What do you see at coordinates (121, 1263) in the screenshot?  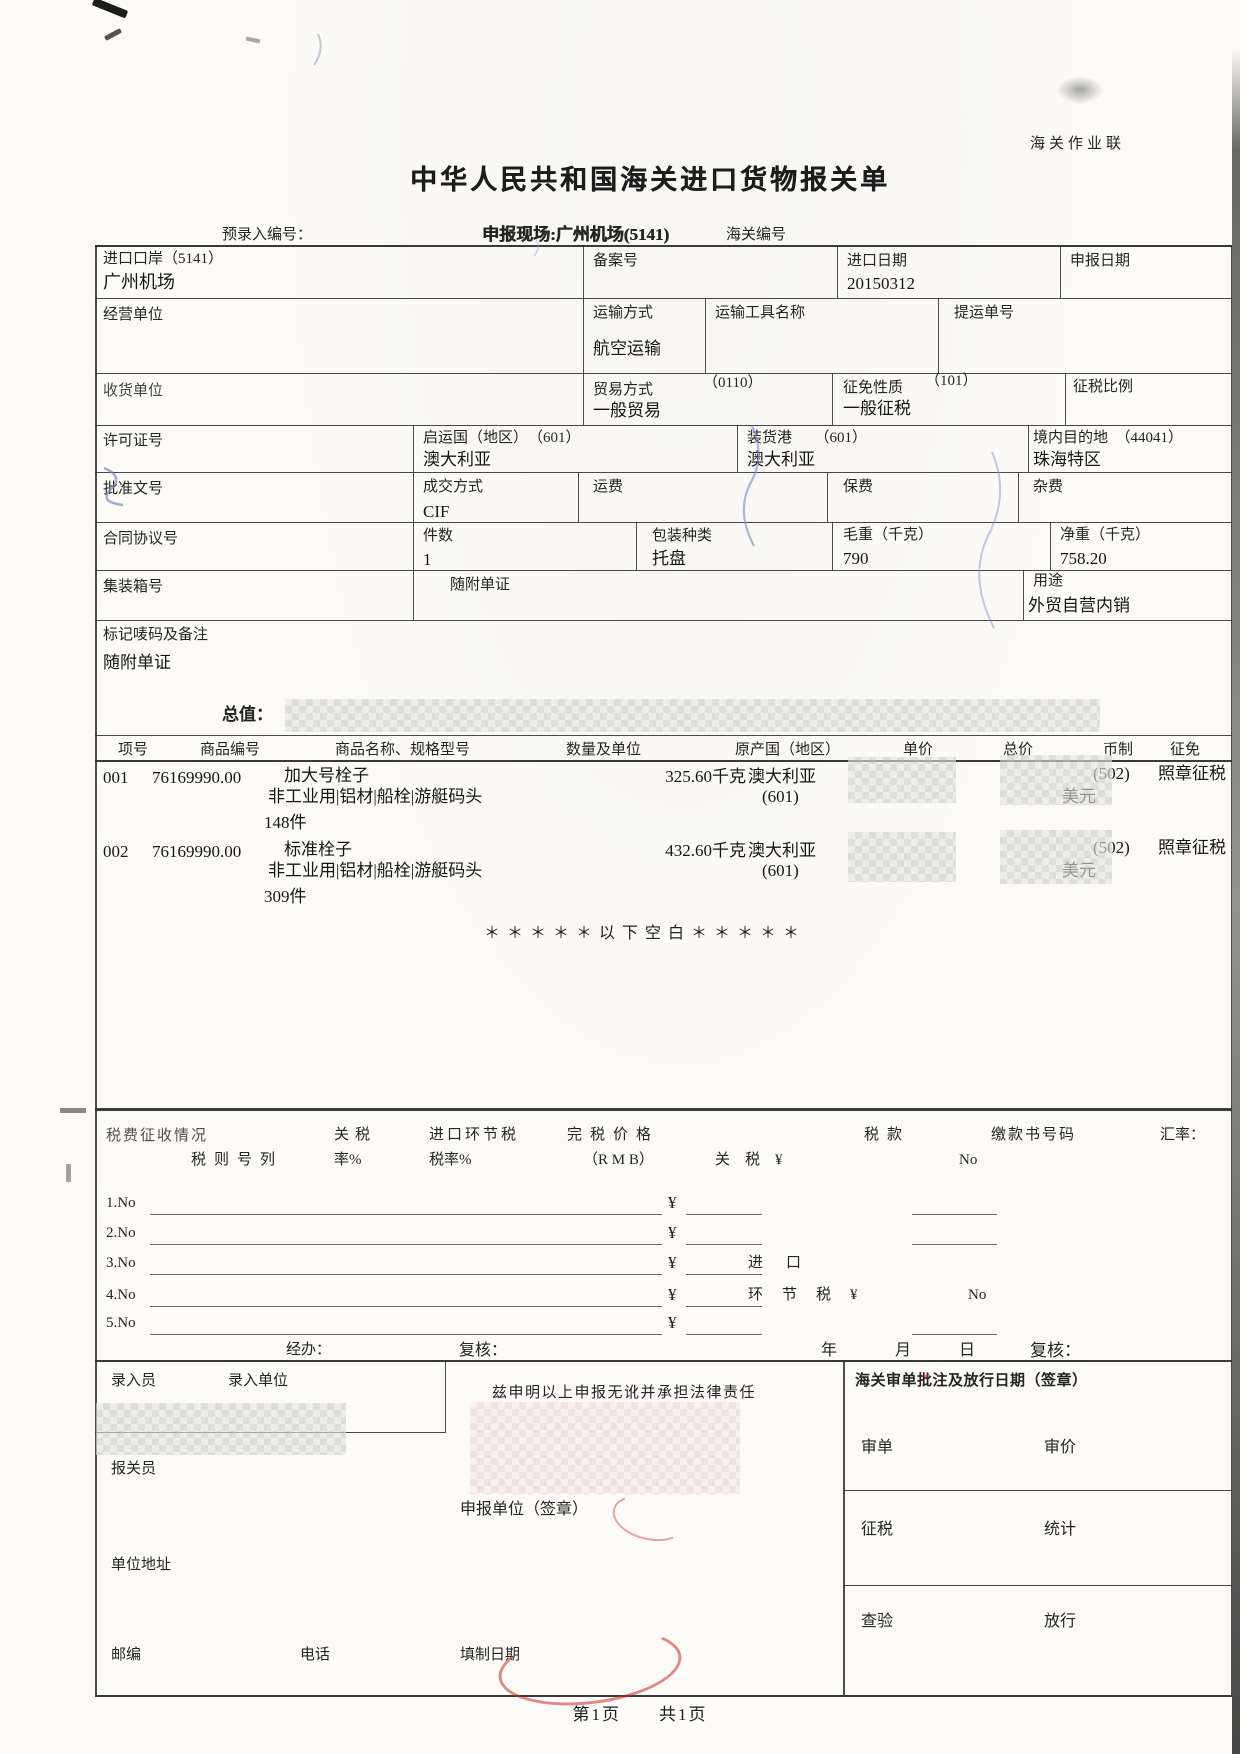 I see `tax-row-label: 3.No` at bounding box center [121, 1263].